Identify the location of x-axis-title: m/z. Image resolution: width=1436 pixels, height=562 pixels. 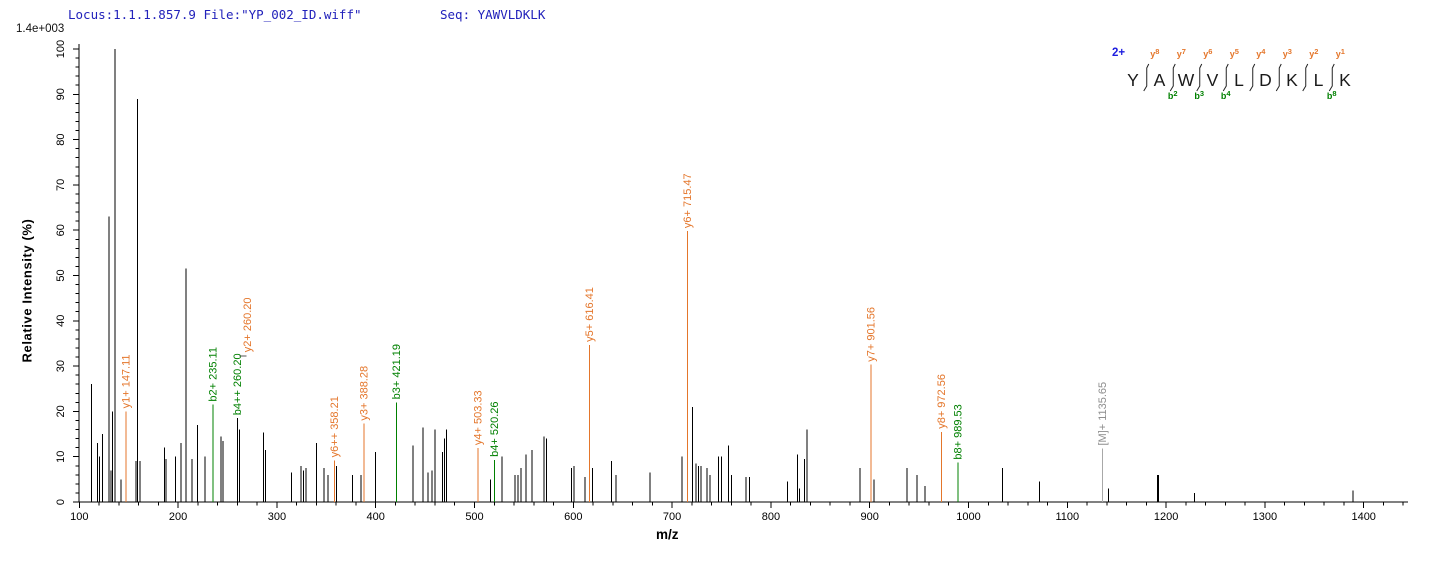
(667, 534).